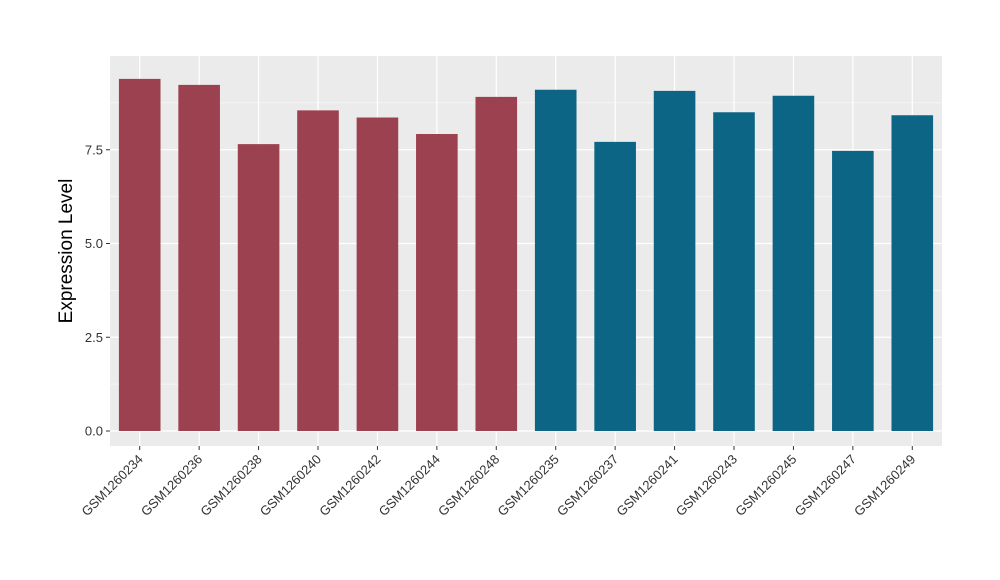 Image resolution: width=1000 pixels, height=580 pixels. What do you see at coordinates (587, 485) in the screenshot?
I see `x-tick-label: GSM1260237` at bounding box center [587, 485].